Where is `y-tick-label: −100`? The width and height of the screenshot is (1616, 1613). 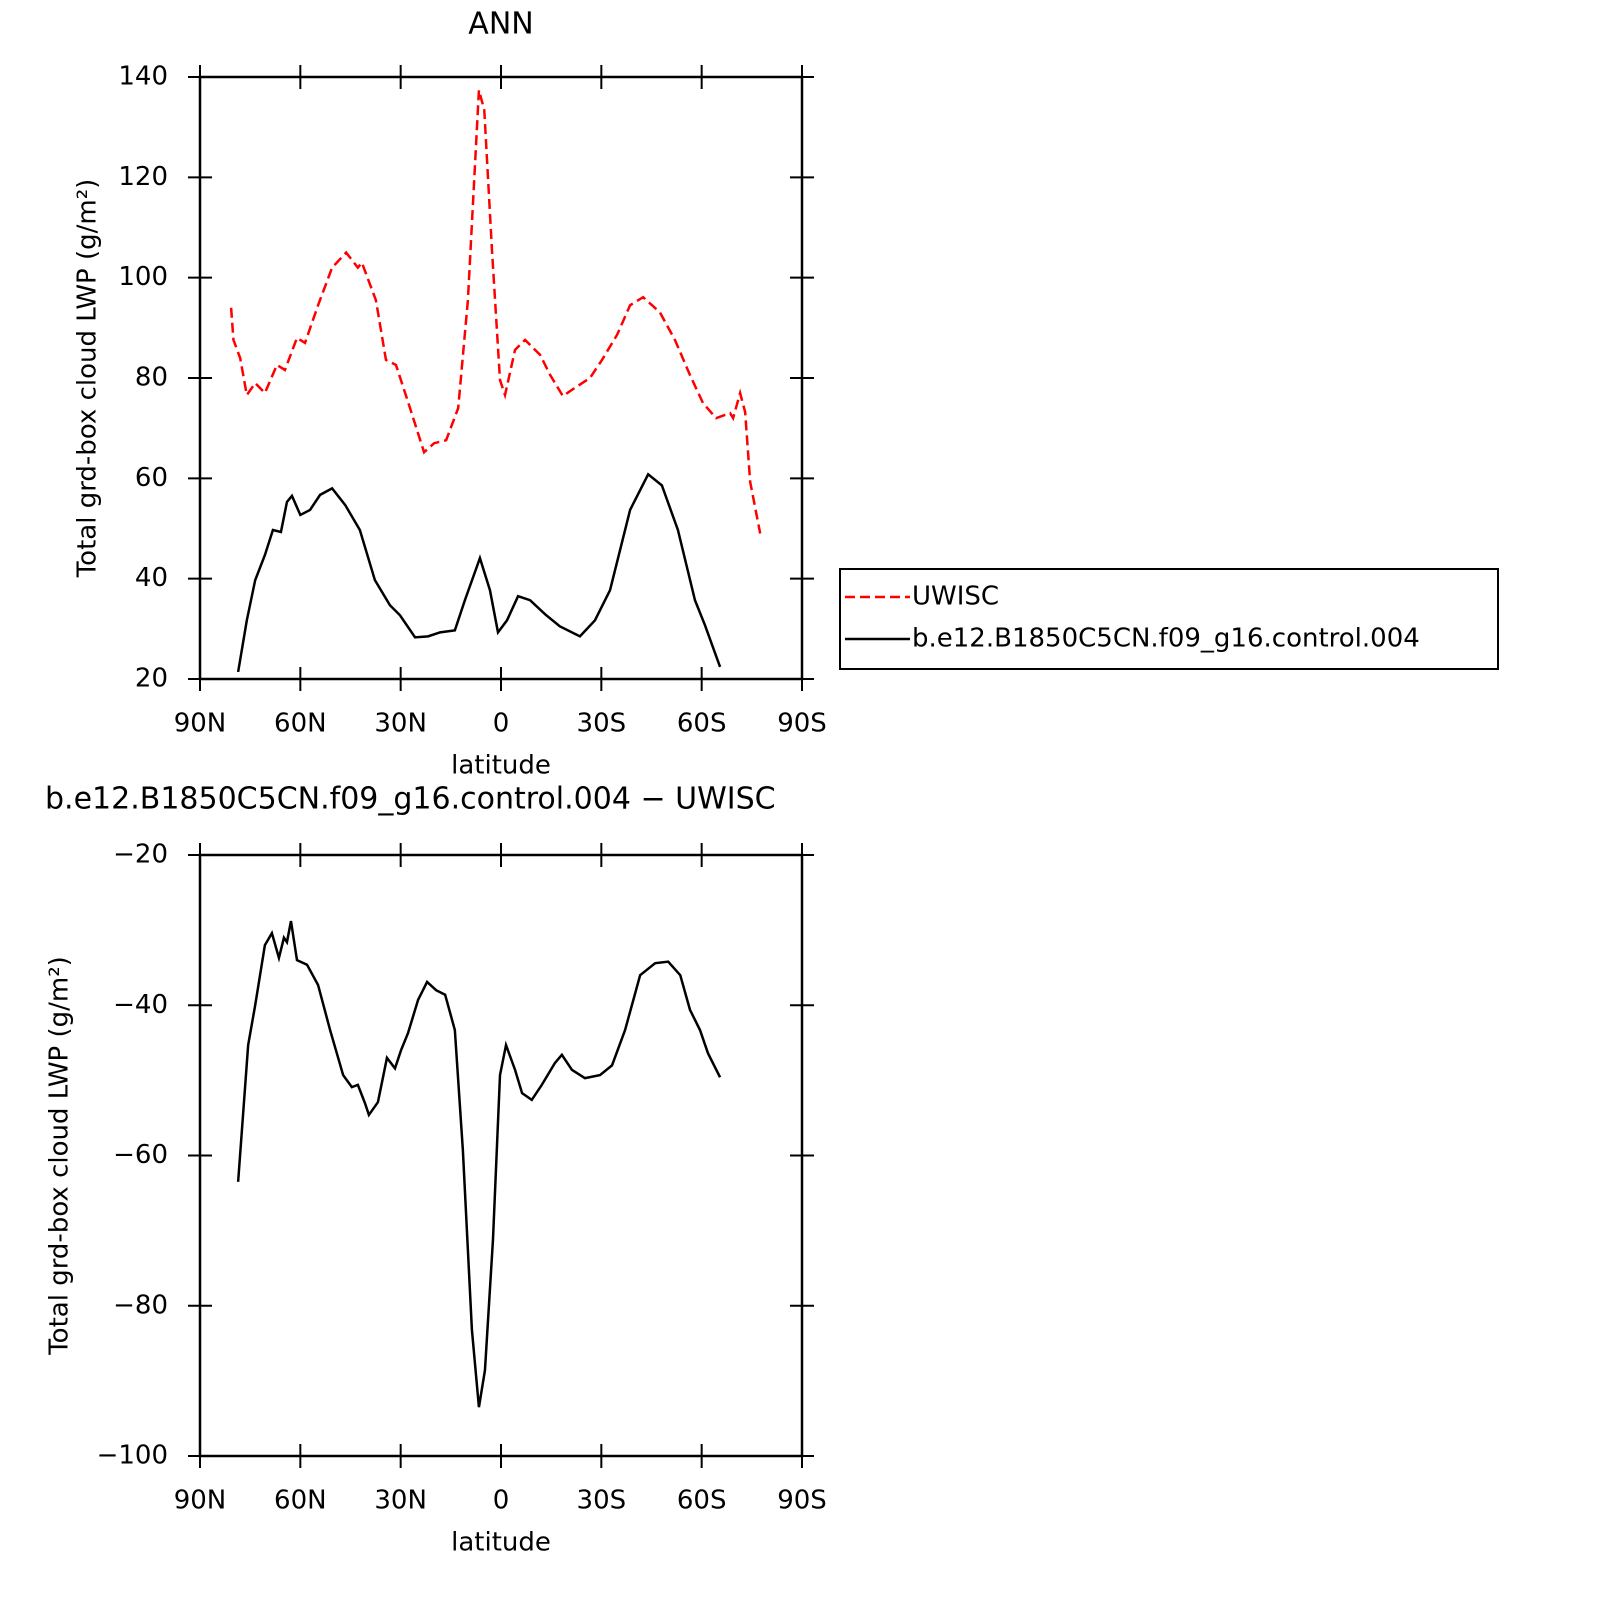 y-tick-label: −100 is located at coordinates (132, 1456).